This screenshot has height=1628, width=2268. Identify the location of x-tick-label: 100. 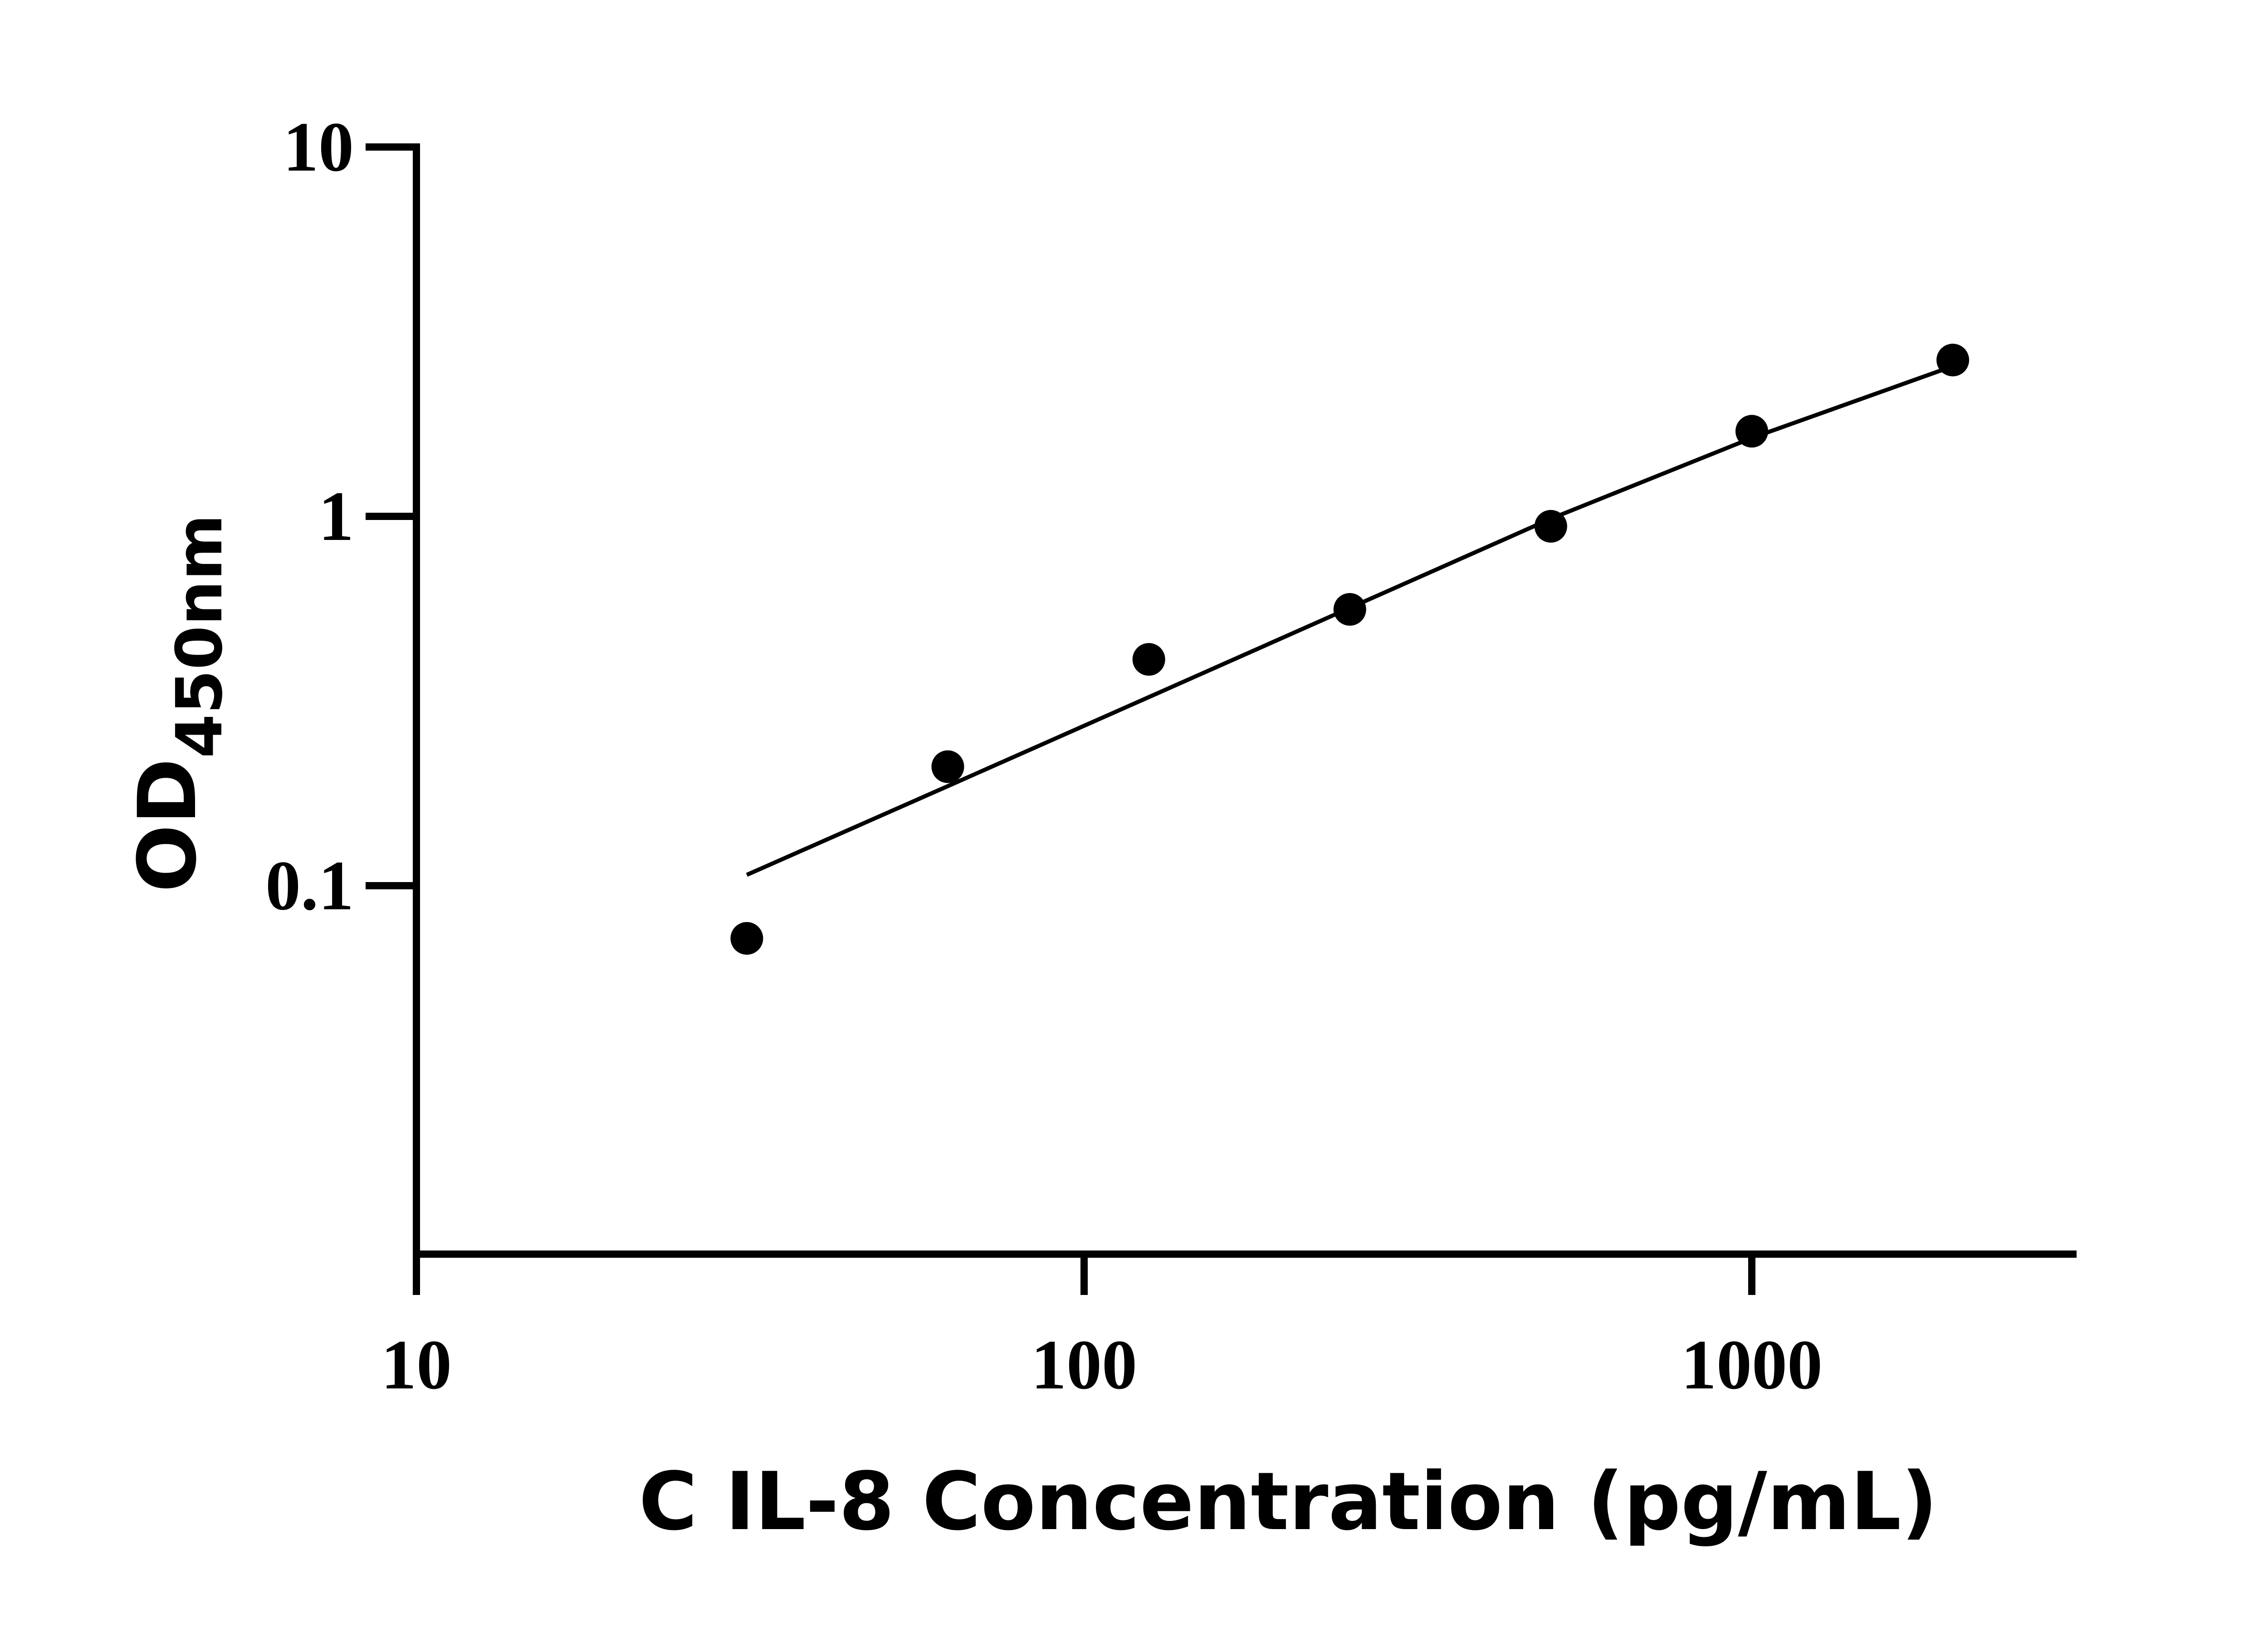
(1084, 1364).